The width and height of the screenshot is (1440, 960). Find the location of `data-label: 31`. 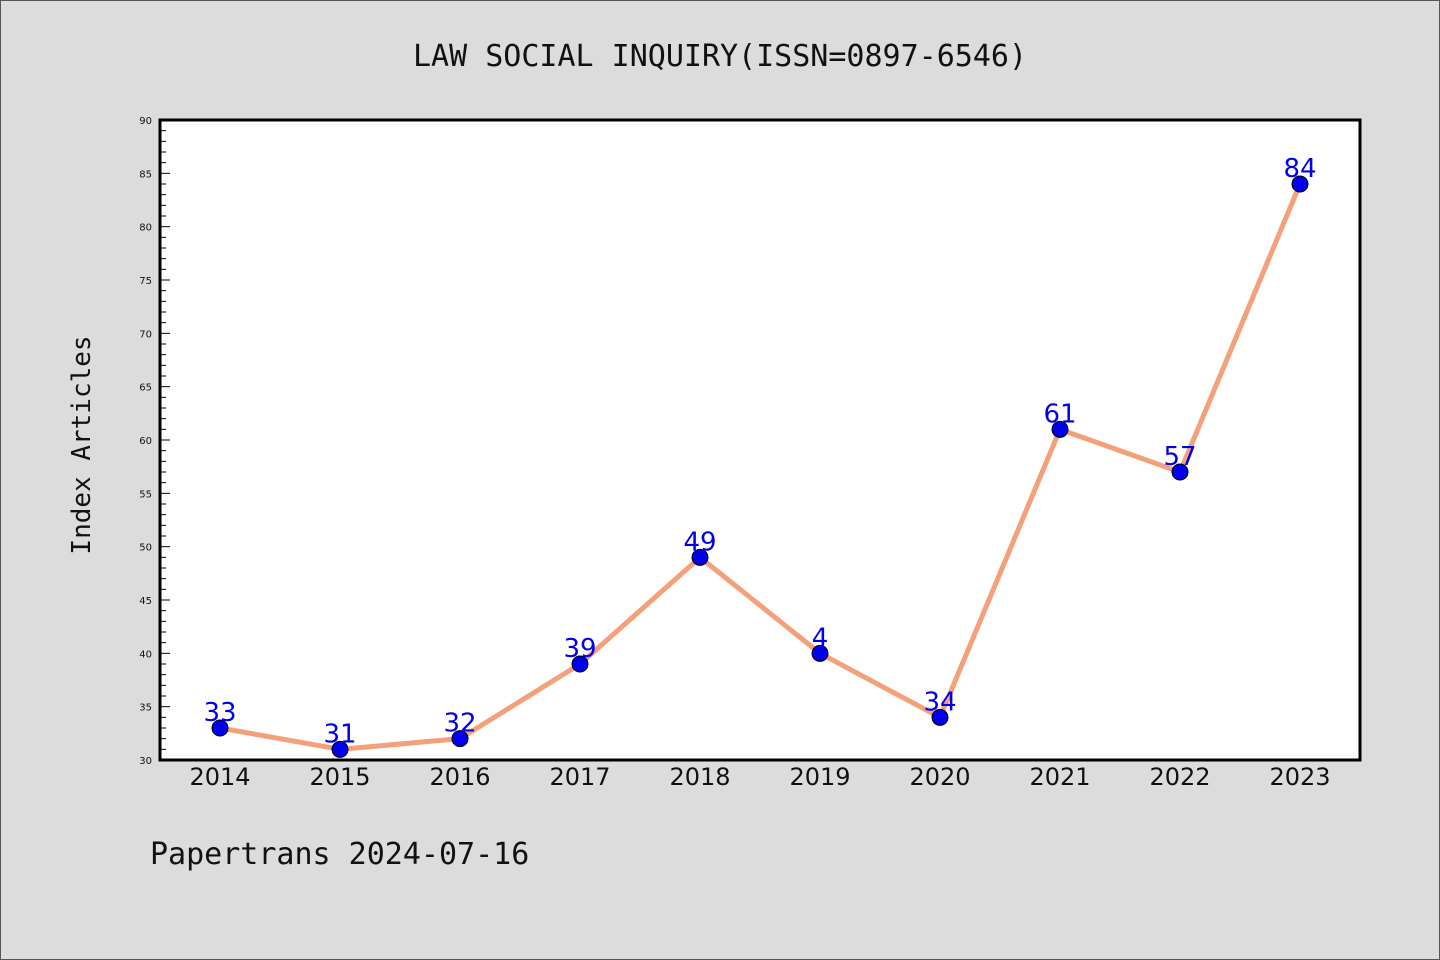

data-label: 31 is located at coordinates (339, 734).